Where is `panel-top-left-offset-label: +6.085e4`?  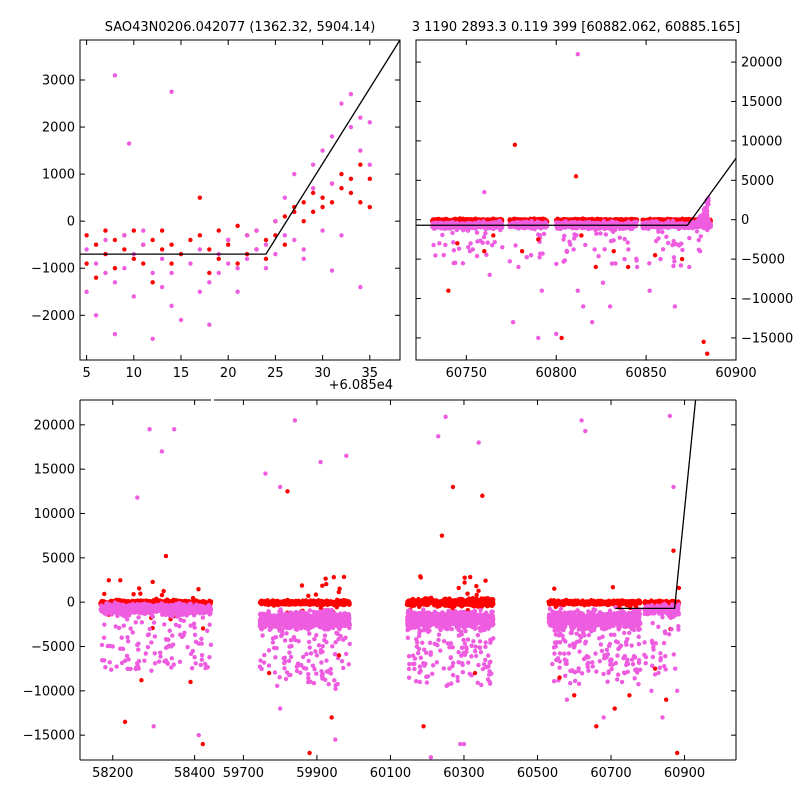 panel-top-left-offset-label: +6.085e4 is located at coordinates (361, 385).